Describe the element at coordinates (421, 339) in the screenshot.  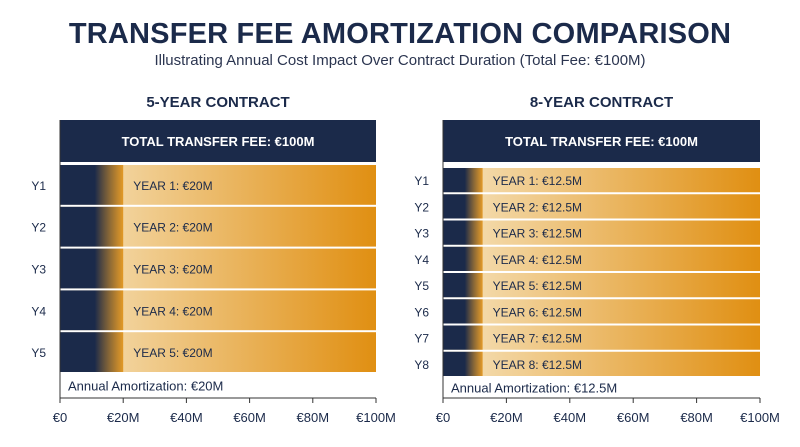
I see `y-tick-label: Y7` at that location.